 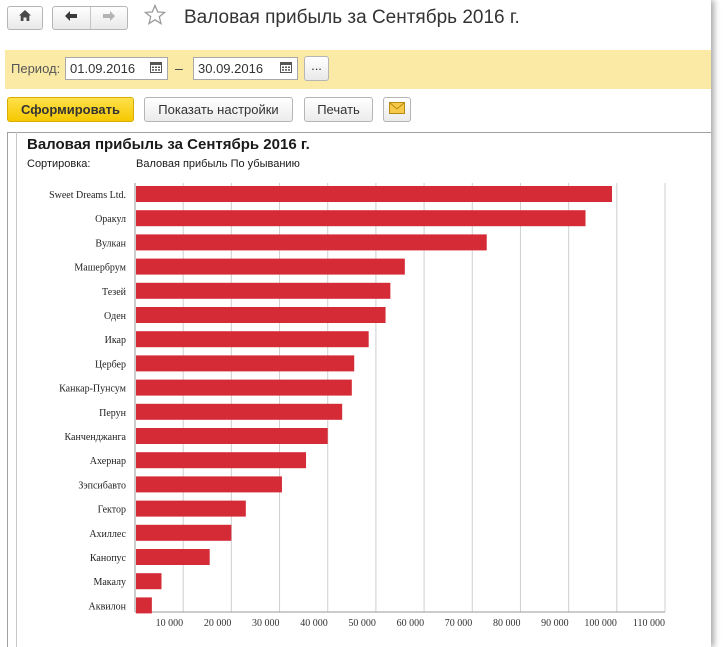 I want to click on period-end-value: 30.09.2016, so click(x=231, y=68).